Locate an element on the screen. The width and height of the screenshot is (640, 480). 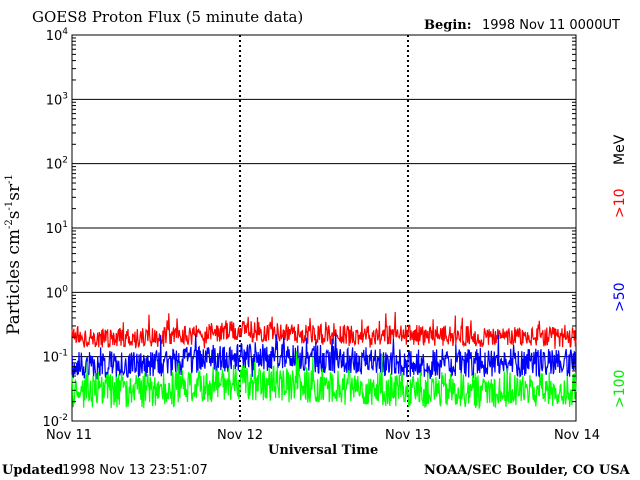
y-tick-label: 10⁻² is located at coordinates (55, 421).